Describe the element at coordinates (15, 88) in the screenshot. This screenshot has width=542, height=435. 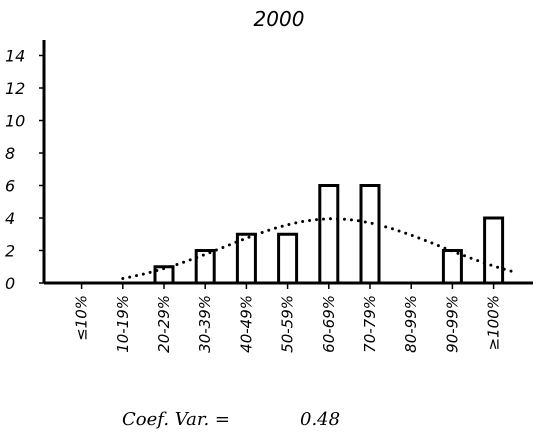
I see `y-tick-label: 12` at that location.